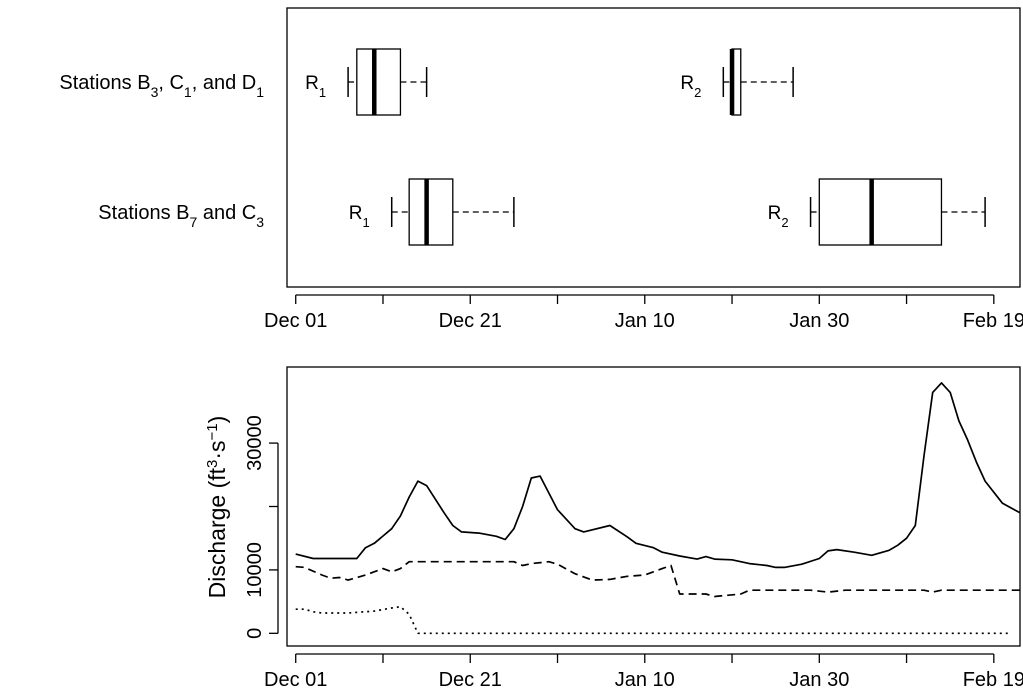 The width and height of the screenshot is (1023, 698). What do you see at coordinates (181, 216) in the screenshot?
I see `group-label: Stations B7 and C3` at bounding box center [181, 216].